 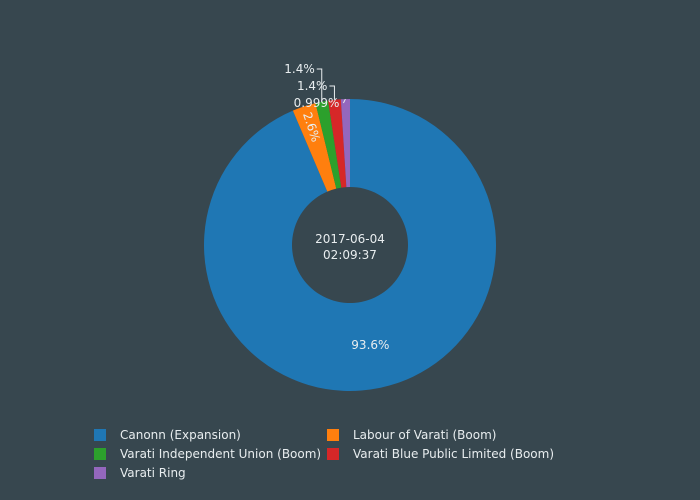 I want to click on legend-swatch-varati-ring, so click(x=100, y=473).